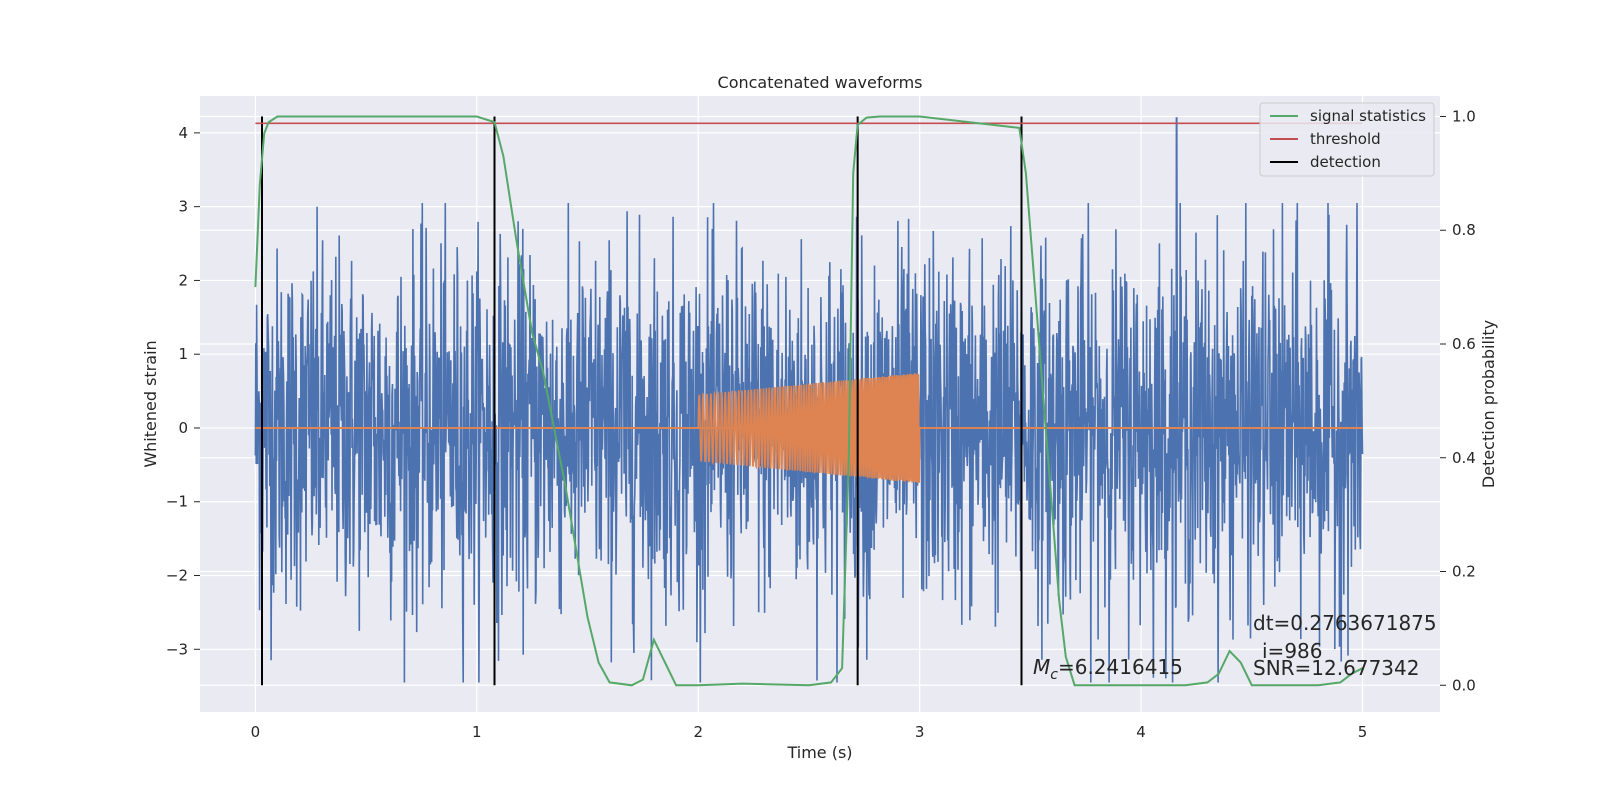 This screenshot has height=800, width=1600. Describe the element at coordinates (177, 502) in the screenshot. I see `y-tick-label: −1` at that location.